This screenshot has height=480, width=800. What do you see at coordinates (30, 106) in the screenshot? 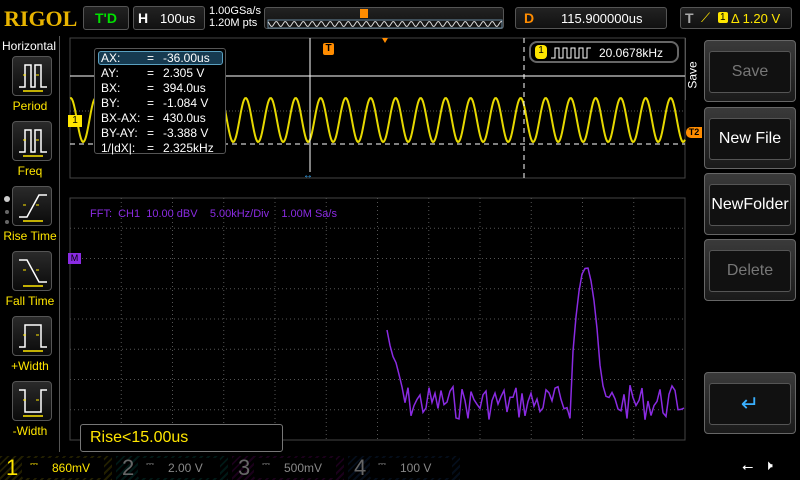
I see `menu-item-label: Period` at bounding box center [30, 106].